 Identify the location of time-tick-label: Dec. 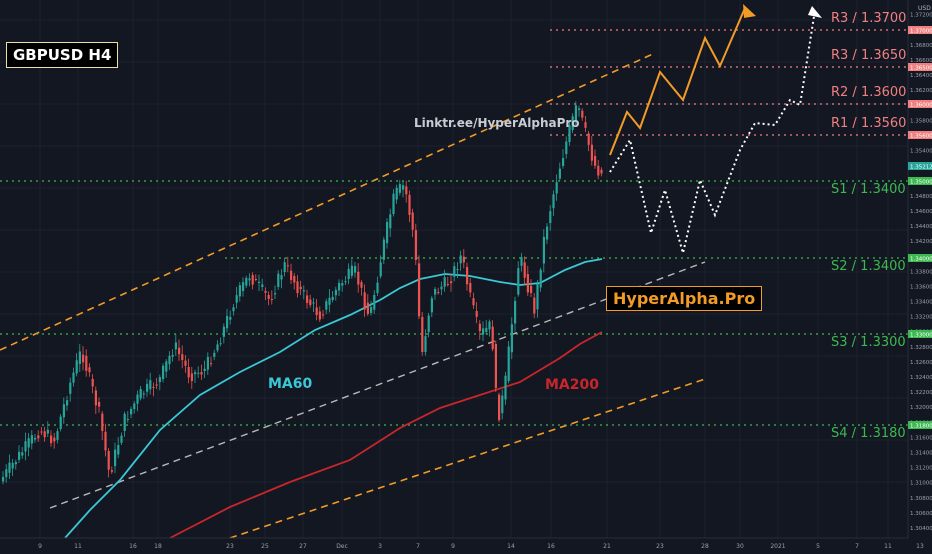
(342, 546).